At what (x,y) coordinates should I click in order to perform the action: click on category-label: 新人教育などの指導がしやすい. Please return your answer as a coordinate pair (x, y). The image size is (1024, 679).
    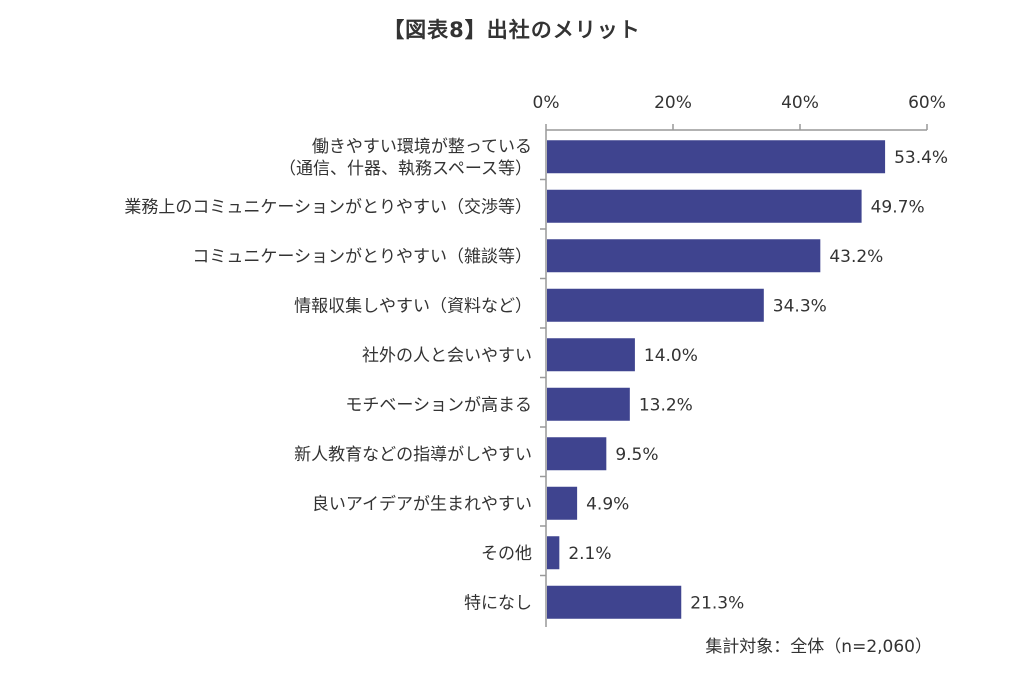
    Looking at the image, I should click on (413, 455).